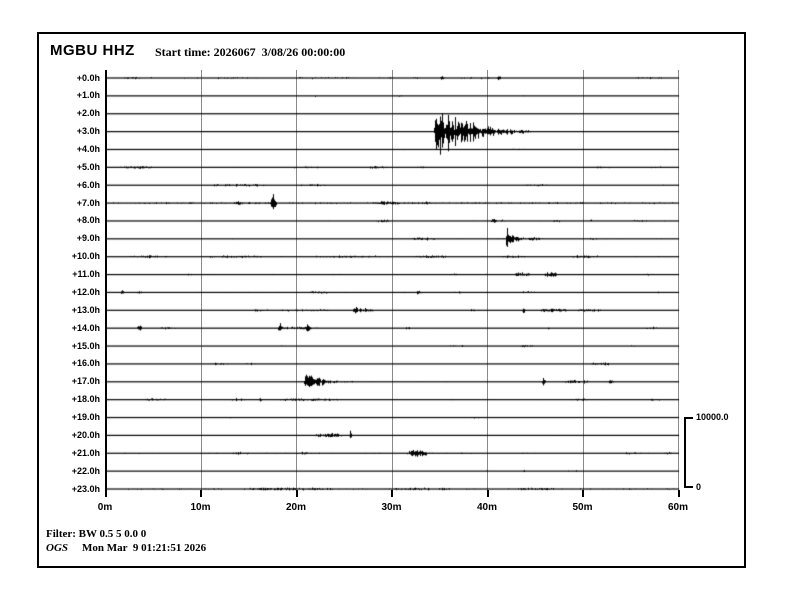 The image size is (792, 612). I want to click on station-title: MGBU HHZ, so click(92, 50).